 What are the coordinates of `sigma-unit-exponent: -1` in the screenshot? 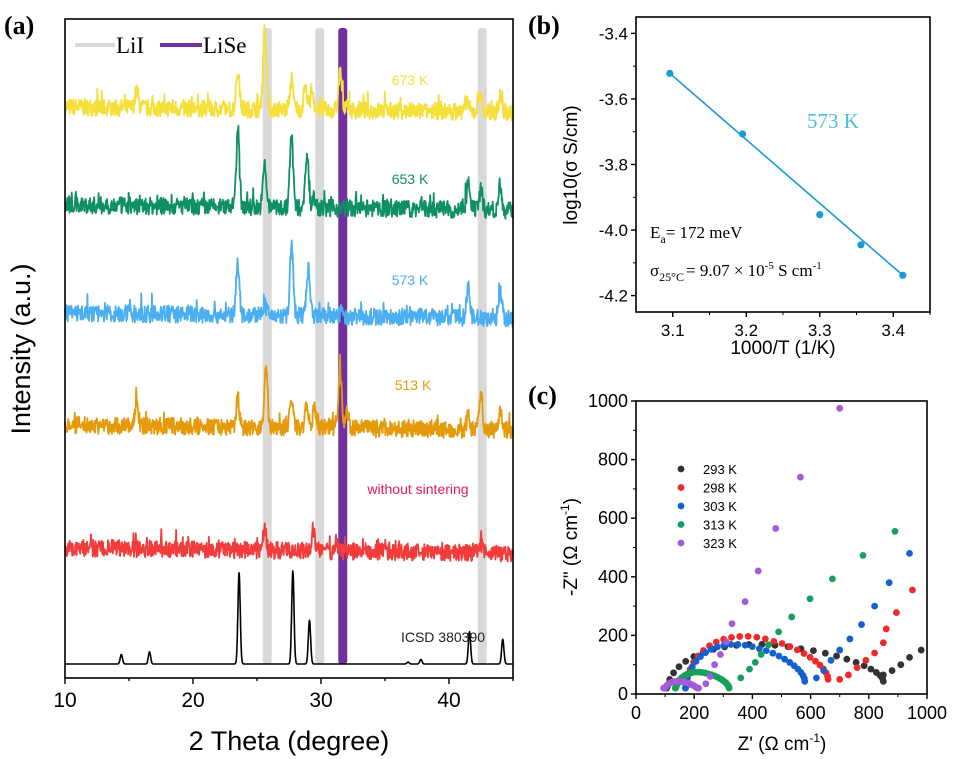 It's located at (817, 266).